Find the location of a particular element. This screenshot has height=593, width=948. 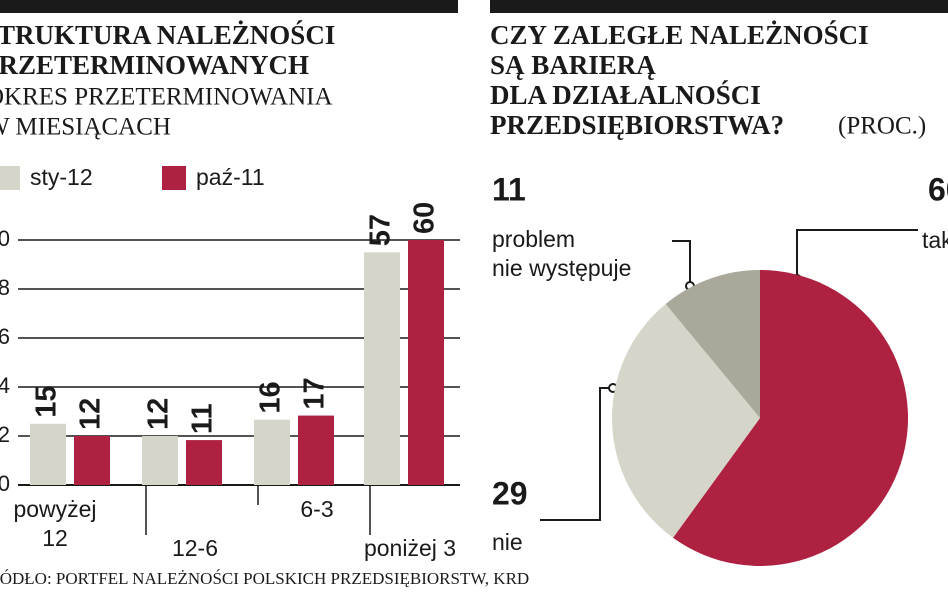

y-tick-label: 48 is located at coordinates (5, 287).